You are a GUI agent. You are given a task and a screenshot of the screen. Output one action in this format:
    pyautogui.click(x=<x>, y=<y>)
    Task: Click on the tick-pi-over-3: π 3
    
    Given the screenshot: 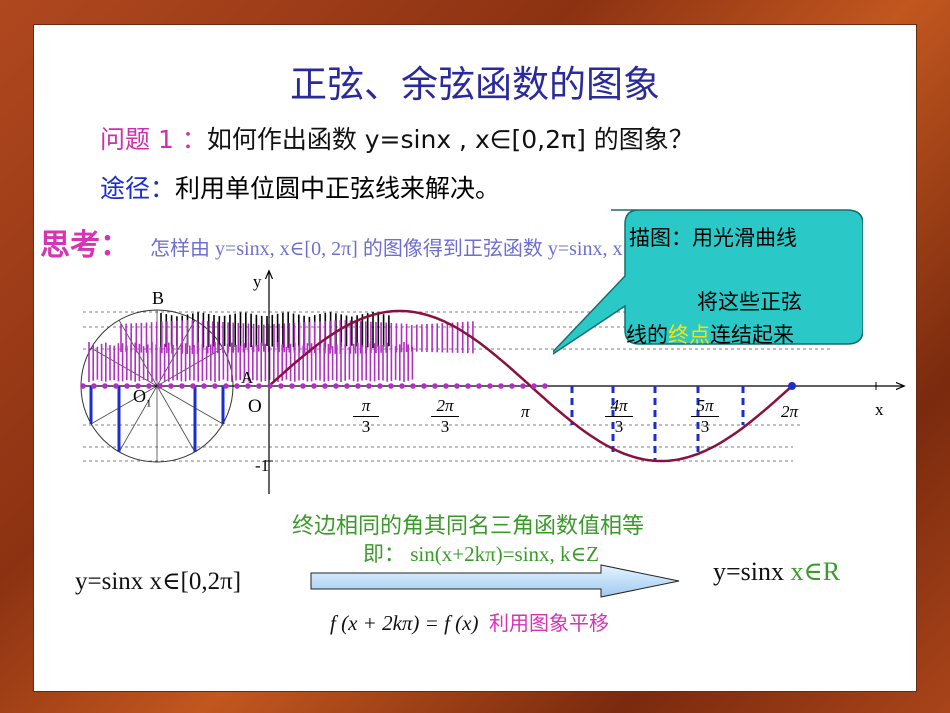 What is the action you would take?
    pyautogui.click(x=366, y=416)
    